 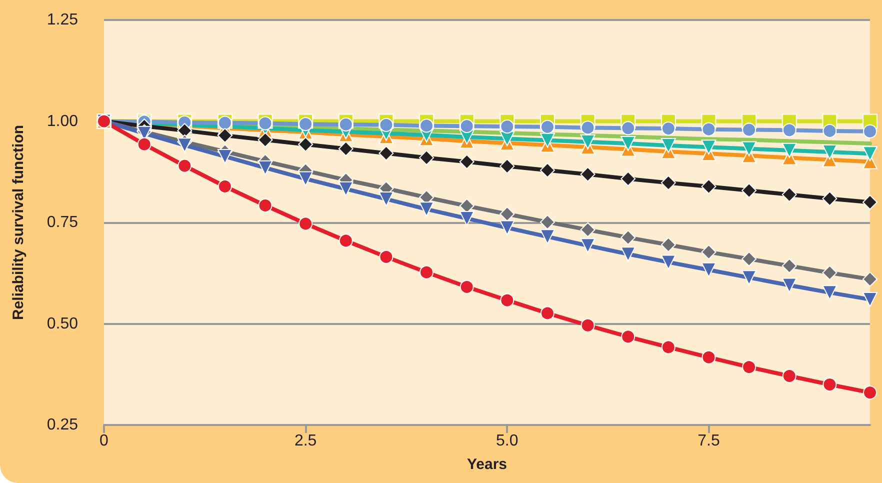 I want to click on y-axis-title: Reliability survival function, so click(x=18, y=222).